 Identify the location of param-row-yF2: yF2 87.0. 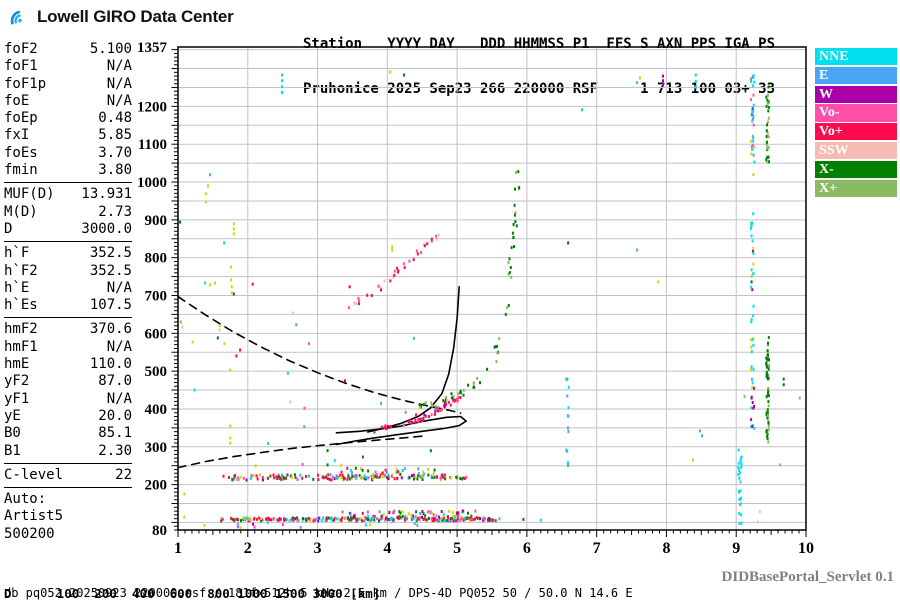
(68, 381).